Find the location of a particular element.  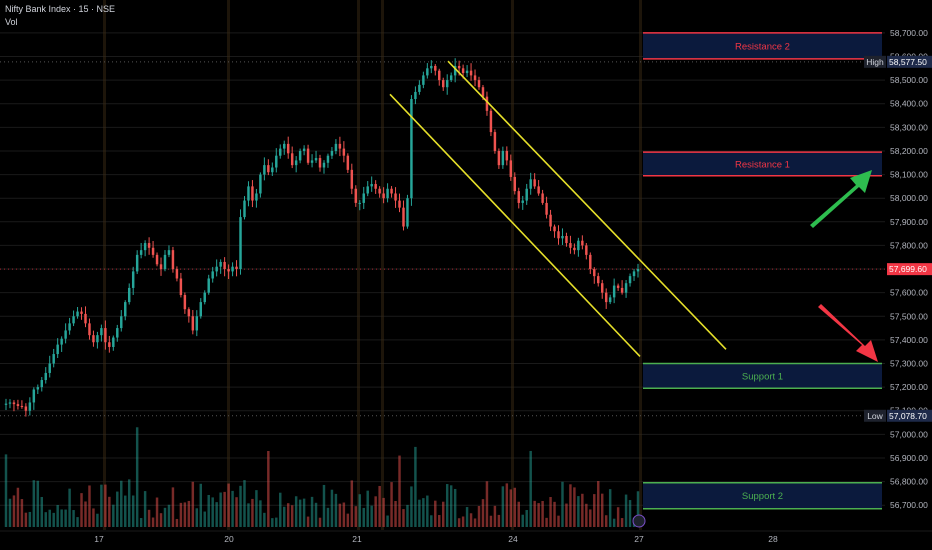

volume-indicator-label: Vol is located at coordinates (11, 22).